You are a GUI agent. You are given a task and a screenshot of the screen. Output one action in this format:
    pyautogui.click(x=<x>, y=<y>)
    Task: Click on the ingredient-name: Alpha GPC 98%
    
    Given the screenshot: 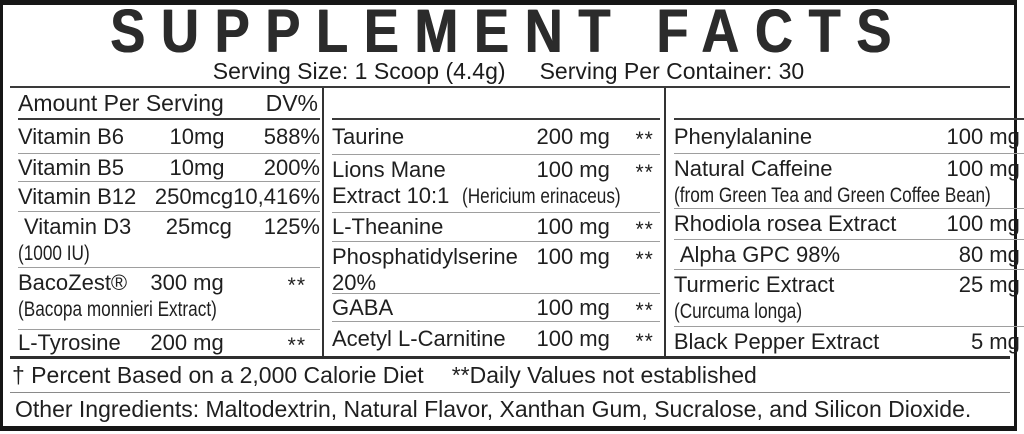 What is the action you would take?
    pyautogui.click(x=760, y=254)
    